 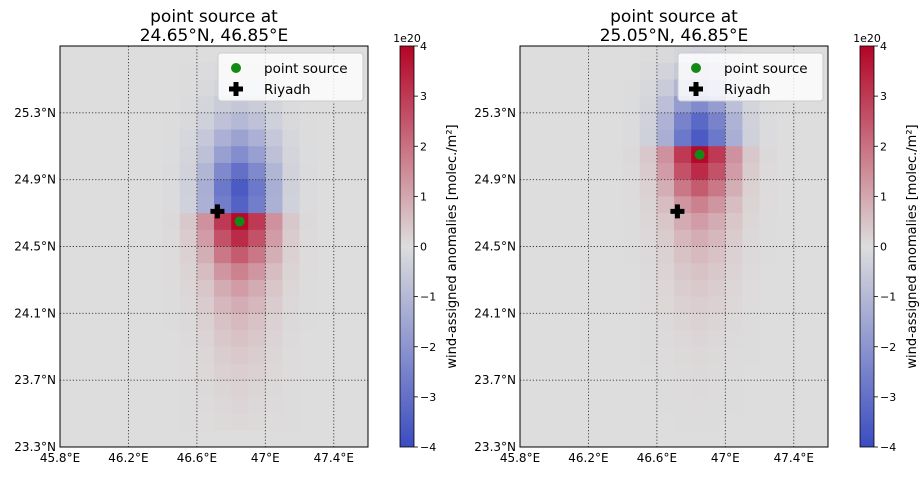 I want to click on y-tick-label: 25.3°N, so click(x=495, y=113).